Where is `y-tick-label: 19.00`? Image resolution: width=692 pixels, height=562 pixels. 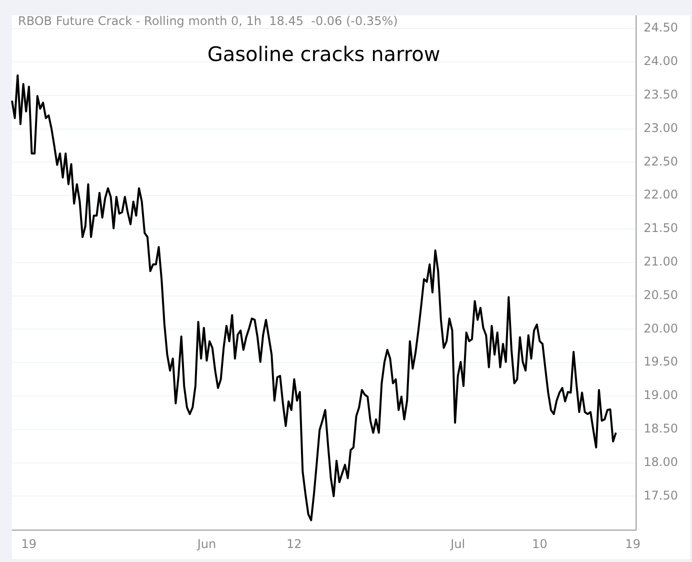
y-tick-label: 19.00 is located at coordinates (661, 395).